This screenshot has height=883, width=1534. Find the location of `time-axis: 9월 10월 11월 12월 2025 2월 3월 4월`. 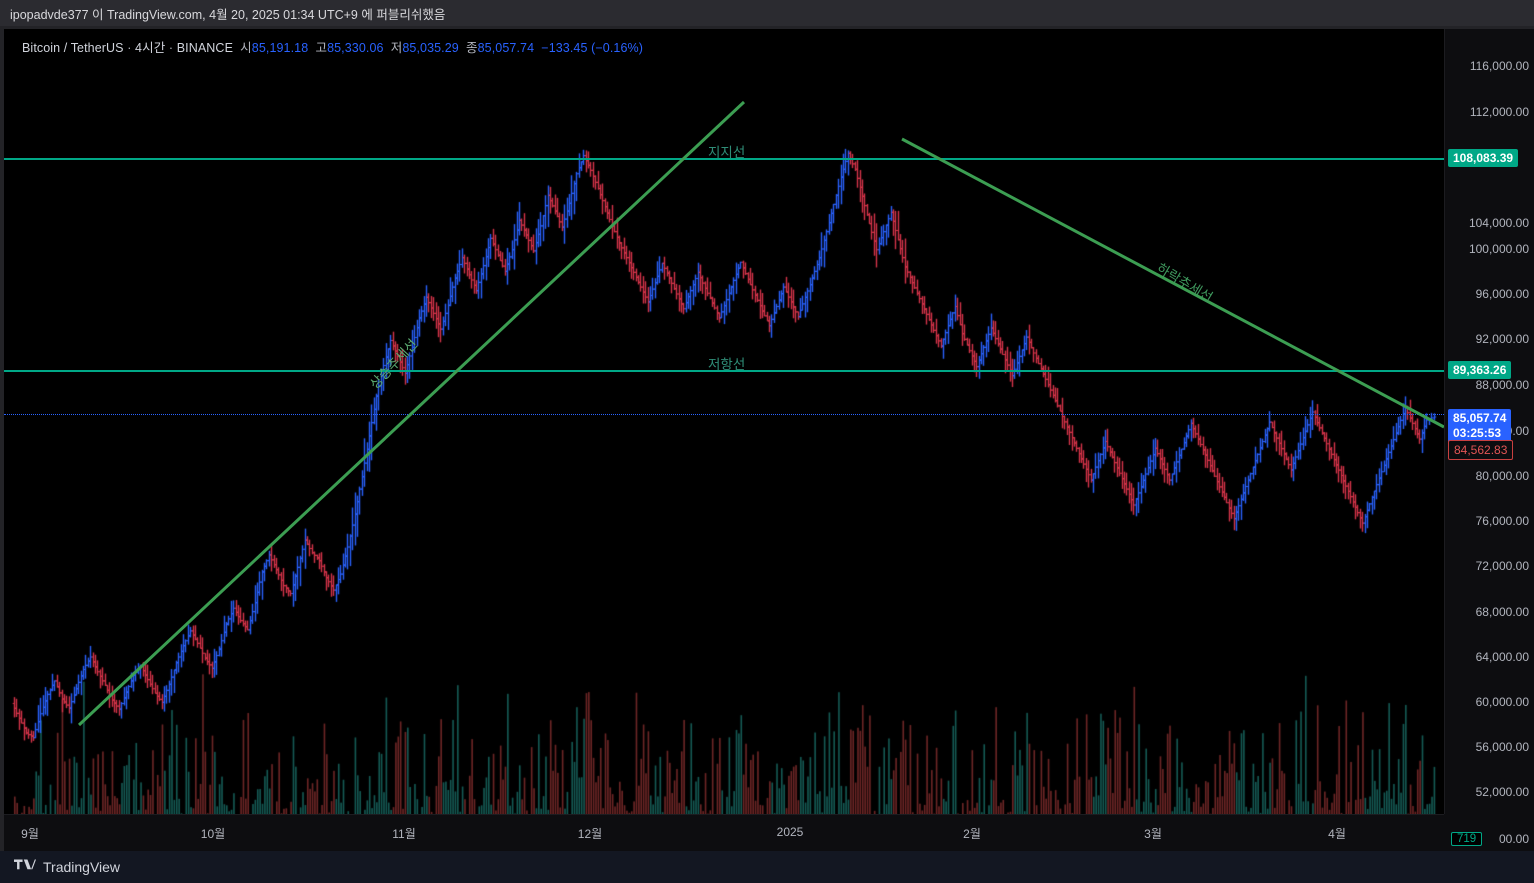

time-axis: 9월 10월 11월 12월 2025 2월 3월 4월 is located at coordinates (724, 834).